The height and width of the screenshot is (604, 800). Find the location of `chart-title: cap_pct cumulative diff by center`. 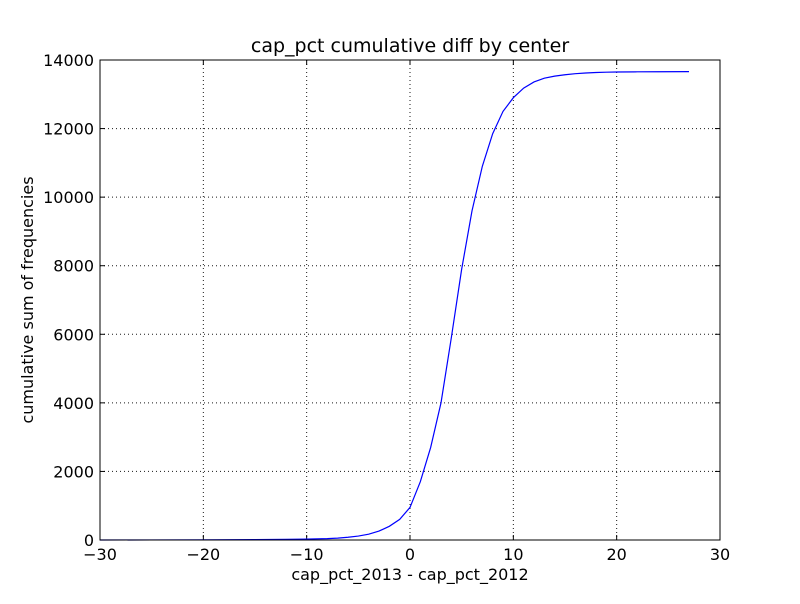

chart-title: cap_pct cumulative diff by center is located at coordinates (410, 46).